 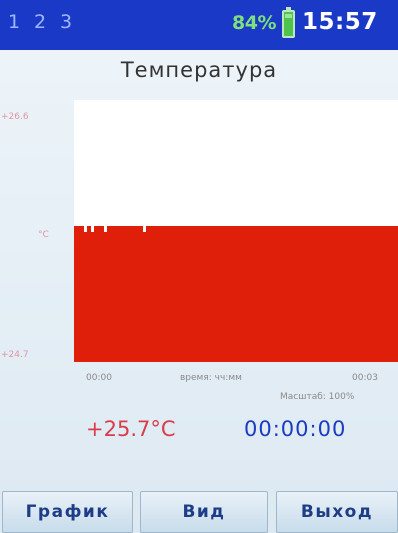 What do you see at coordinates (317, 397) in the screenshot?
I see `scale-label: Масштаб: 100%` at bounding box center [317, 397].